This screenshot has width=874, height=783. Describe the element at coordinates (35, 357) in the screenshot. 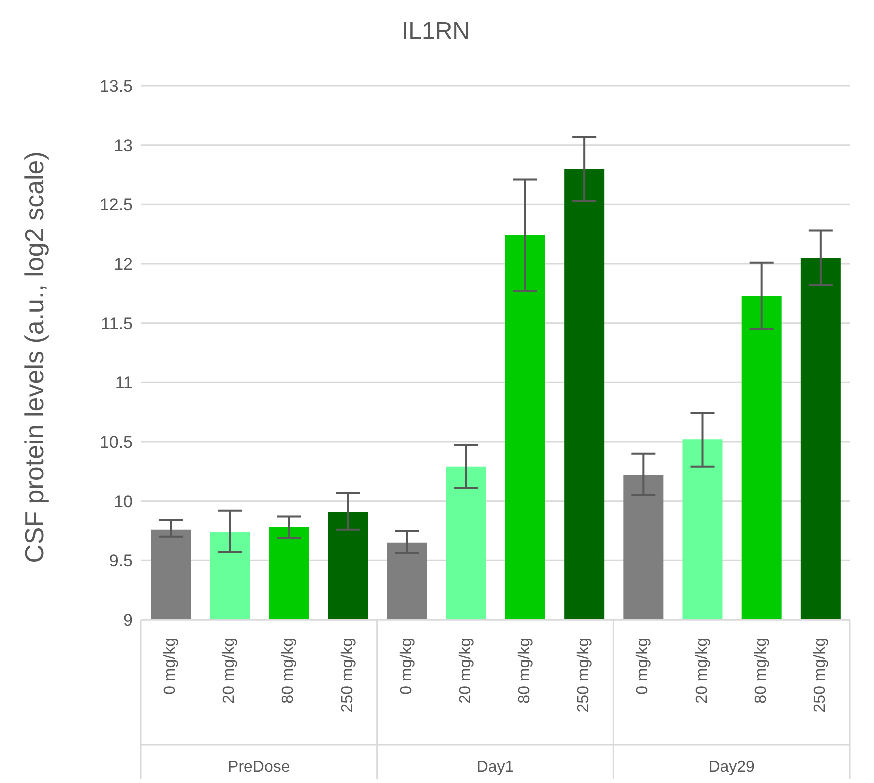

I see `y-axis-title: CSF protein levels (a.u., log2 scale)` at that location.